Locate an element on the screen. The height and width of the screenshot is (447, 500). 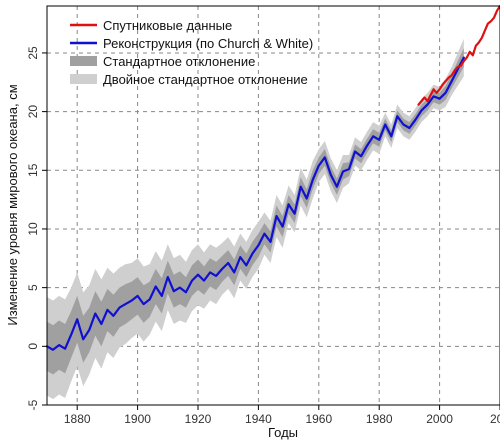
legend-swatch-double-std-dev is located at coordinates (83, 79).